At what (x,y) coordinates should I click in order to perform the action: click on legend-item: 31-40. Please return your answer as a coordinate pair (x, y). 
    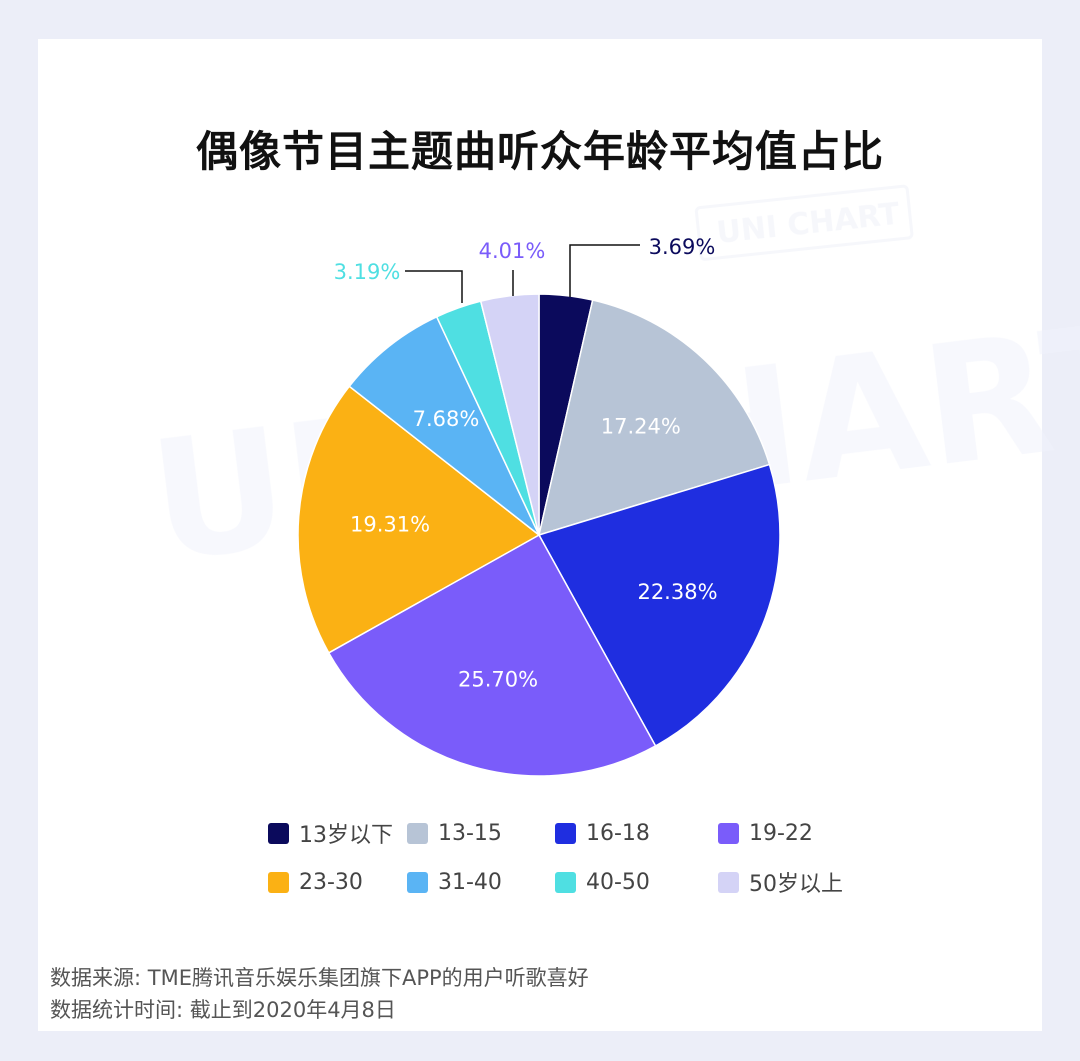
    Looking at the image, I should click on (454, 882).